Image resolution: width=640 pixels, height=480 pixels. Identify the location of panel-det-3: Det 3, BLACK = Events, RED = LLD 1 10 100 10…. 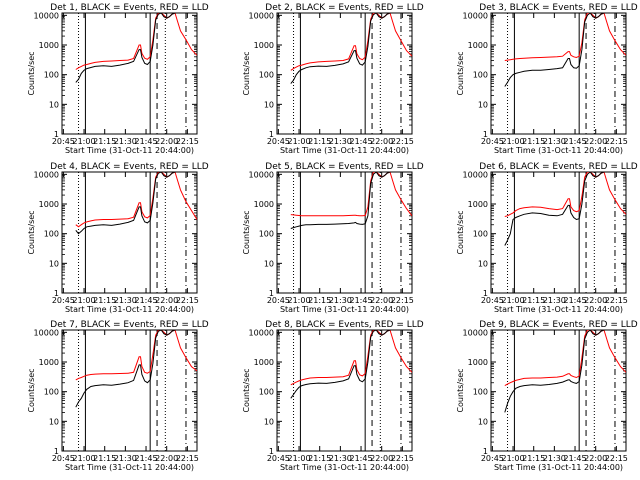
(547, 79).